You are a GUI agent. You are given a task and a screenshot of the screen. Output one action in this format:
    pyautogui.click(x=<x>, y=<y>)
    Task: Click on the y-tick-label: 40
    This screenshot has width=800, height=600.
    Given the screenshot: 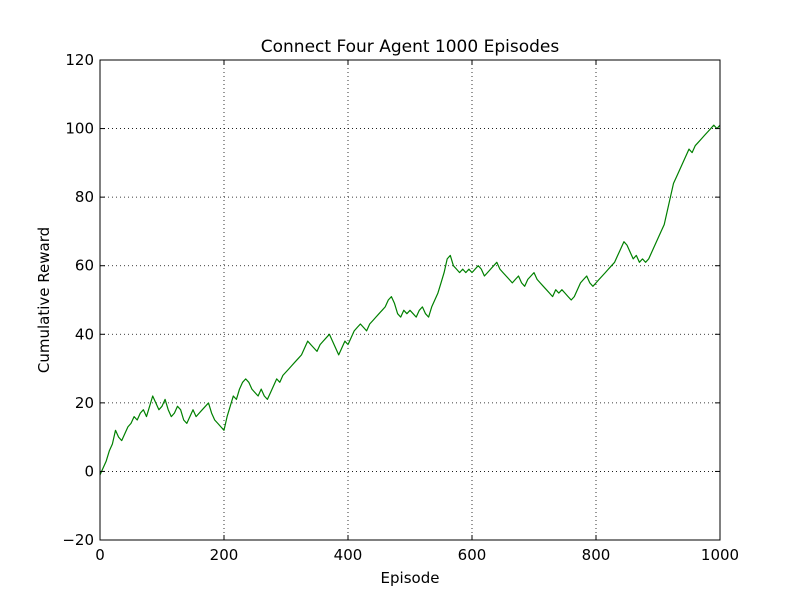 What is the action you would take?
    pyautogui.click(x=84, y=334)
    